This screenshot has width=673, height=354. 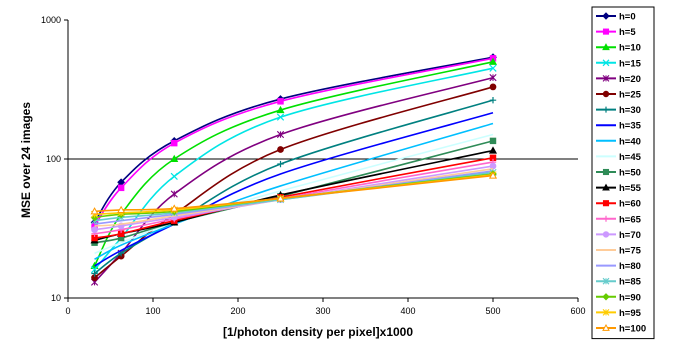 What do you see at coordinates (618, 235) in the screenshot?
I see `legend-item-h-70: h=70` at bounding box center [618, 235].